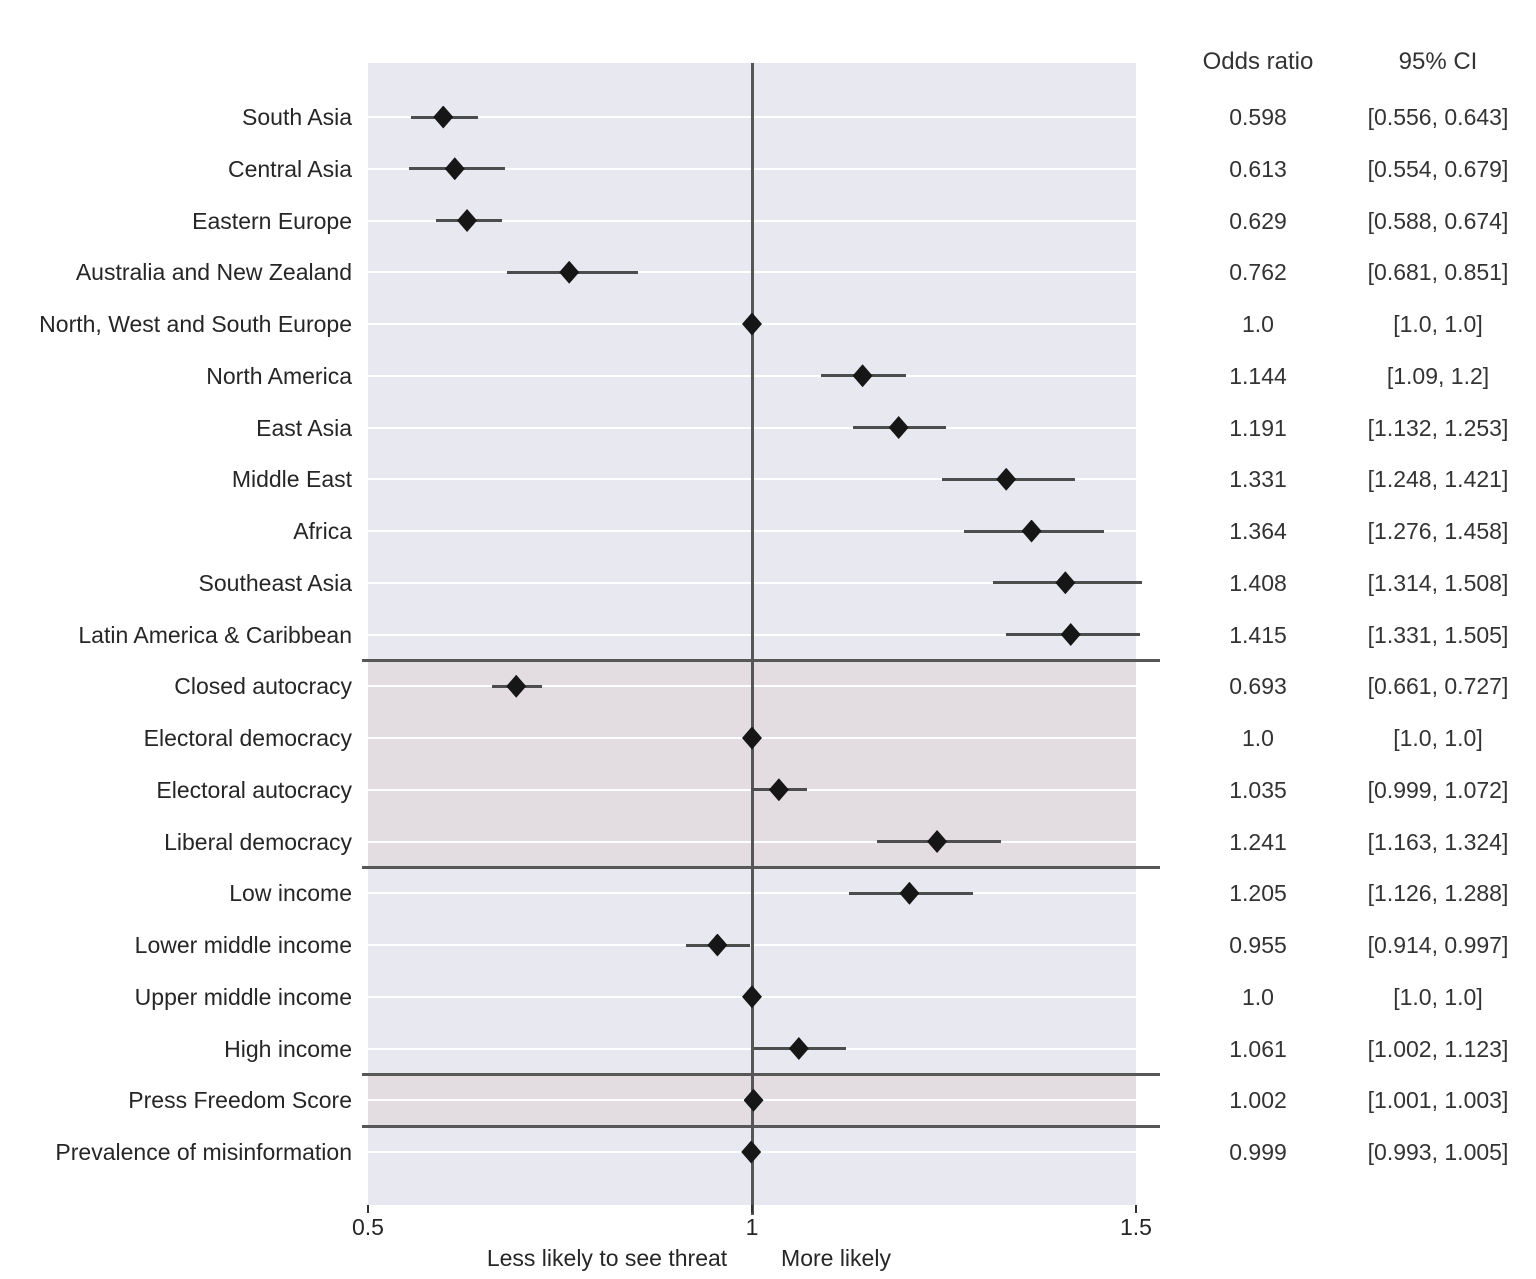 The width and height of the screenshot is (1536, 1279). I want to click on reference-line, so click(752, 639).